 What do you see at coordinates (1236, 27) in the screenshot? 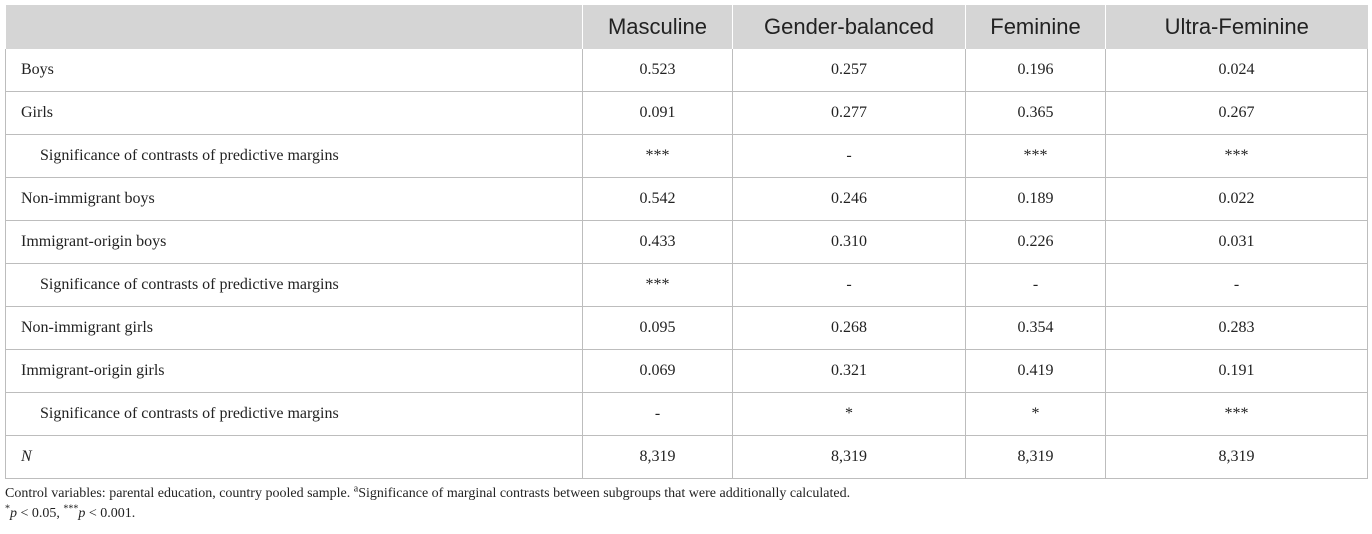
I see `header-cell-ultra-feminine: Ultra-Feminine` at bounding box center [1236, 27].